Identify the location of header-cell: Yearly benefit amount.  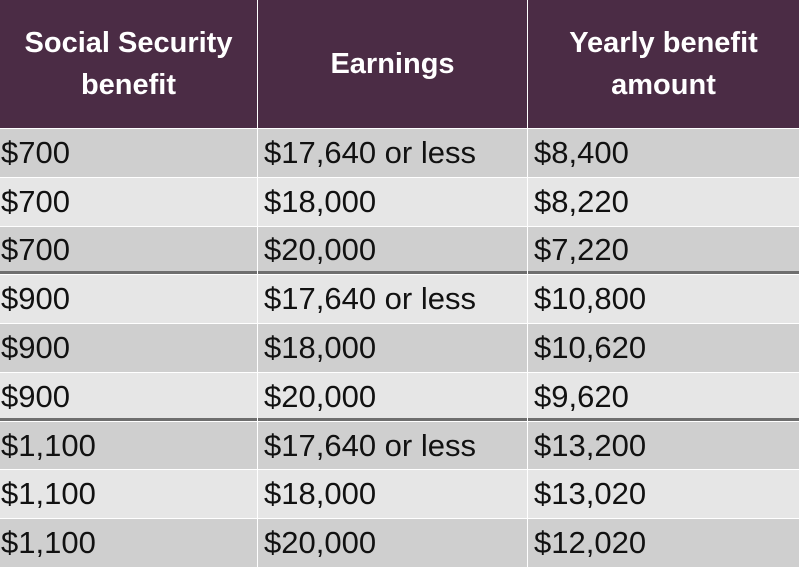
(663, 64).